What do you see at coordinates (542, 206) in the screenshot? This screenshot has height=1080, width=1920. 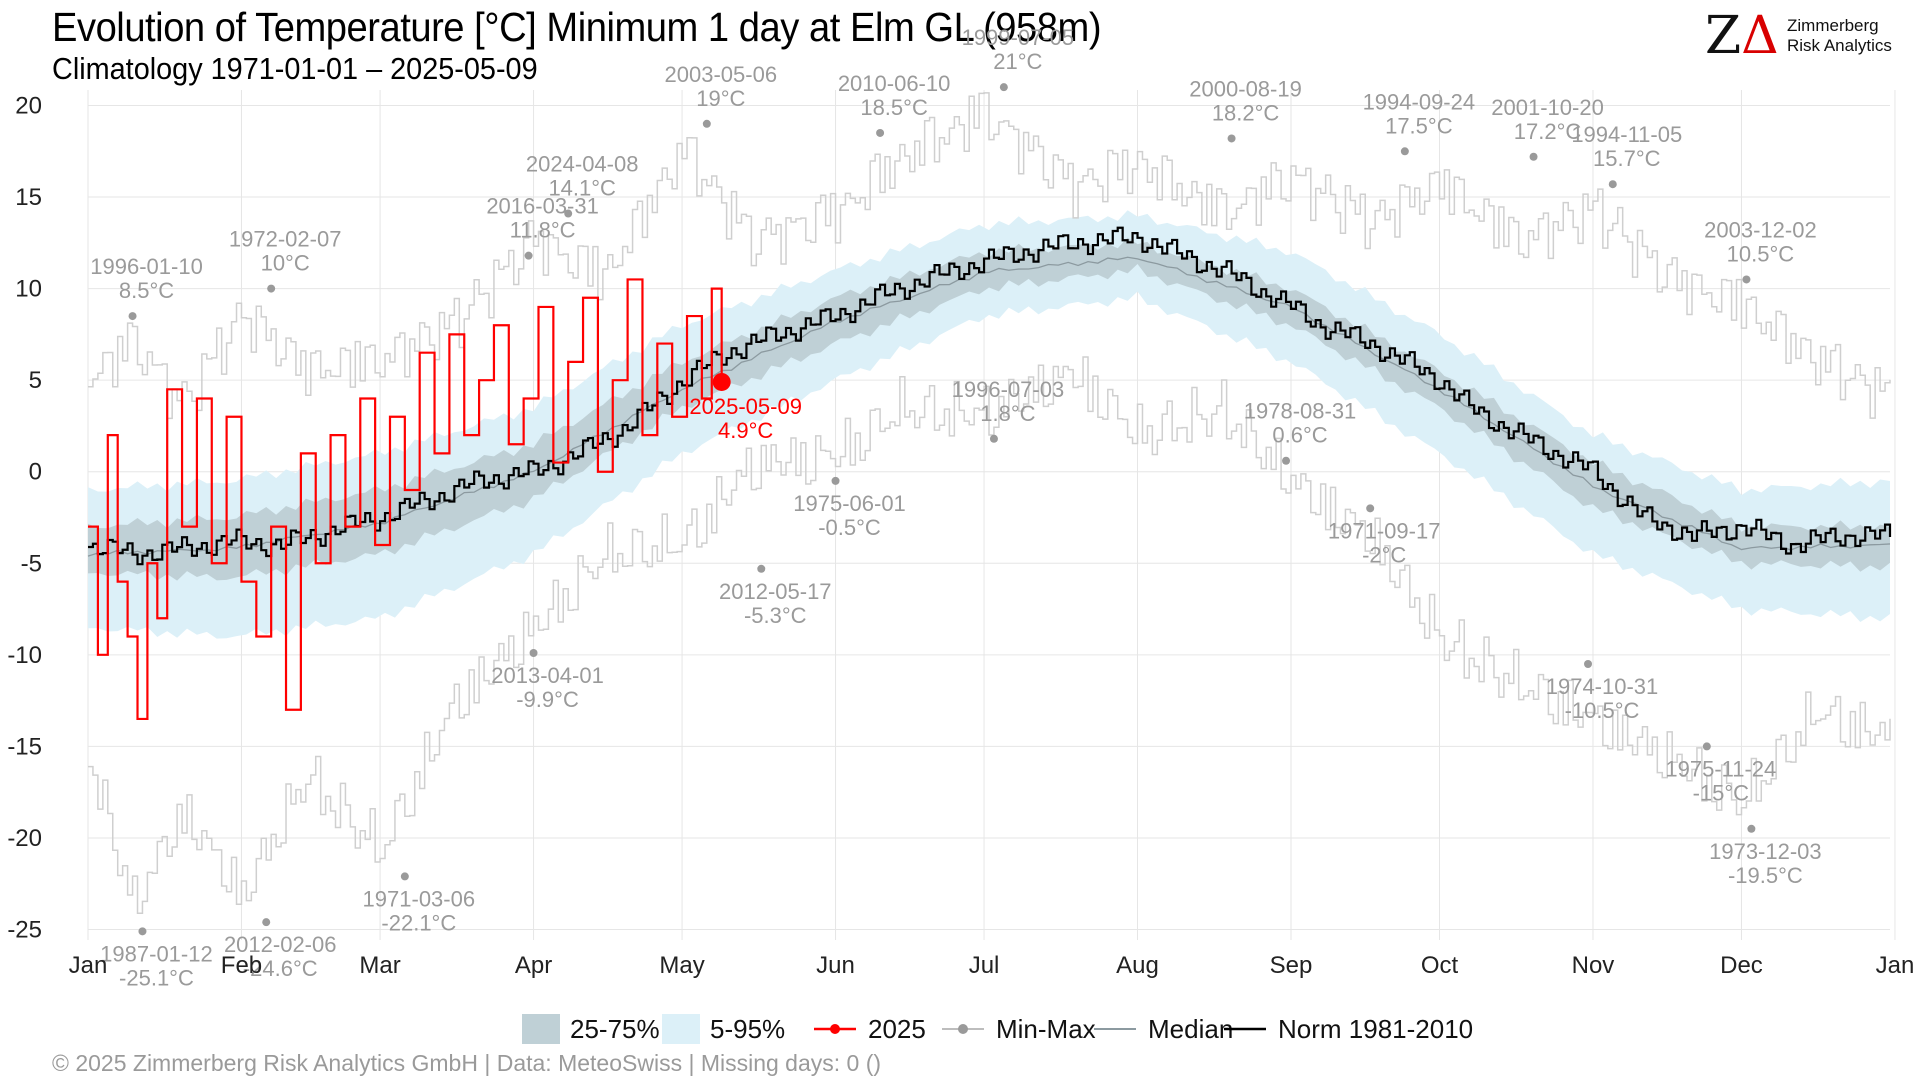 I see `record-date-label: 2016-03-31` at bounding box center [542, 206].